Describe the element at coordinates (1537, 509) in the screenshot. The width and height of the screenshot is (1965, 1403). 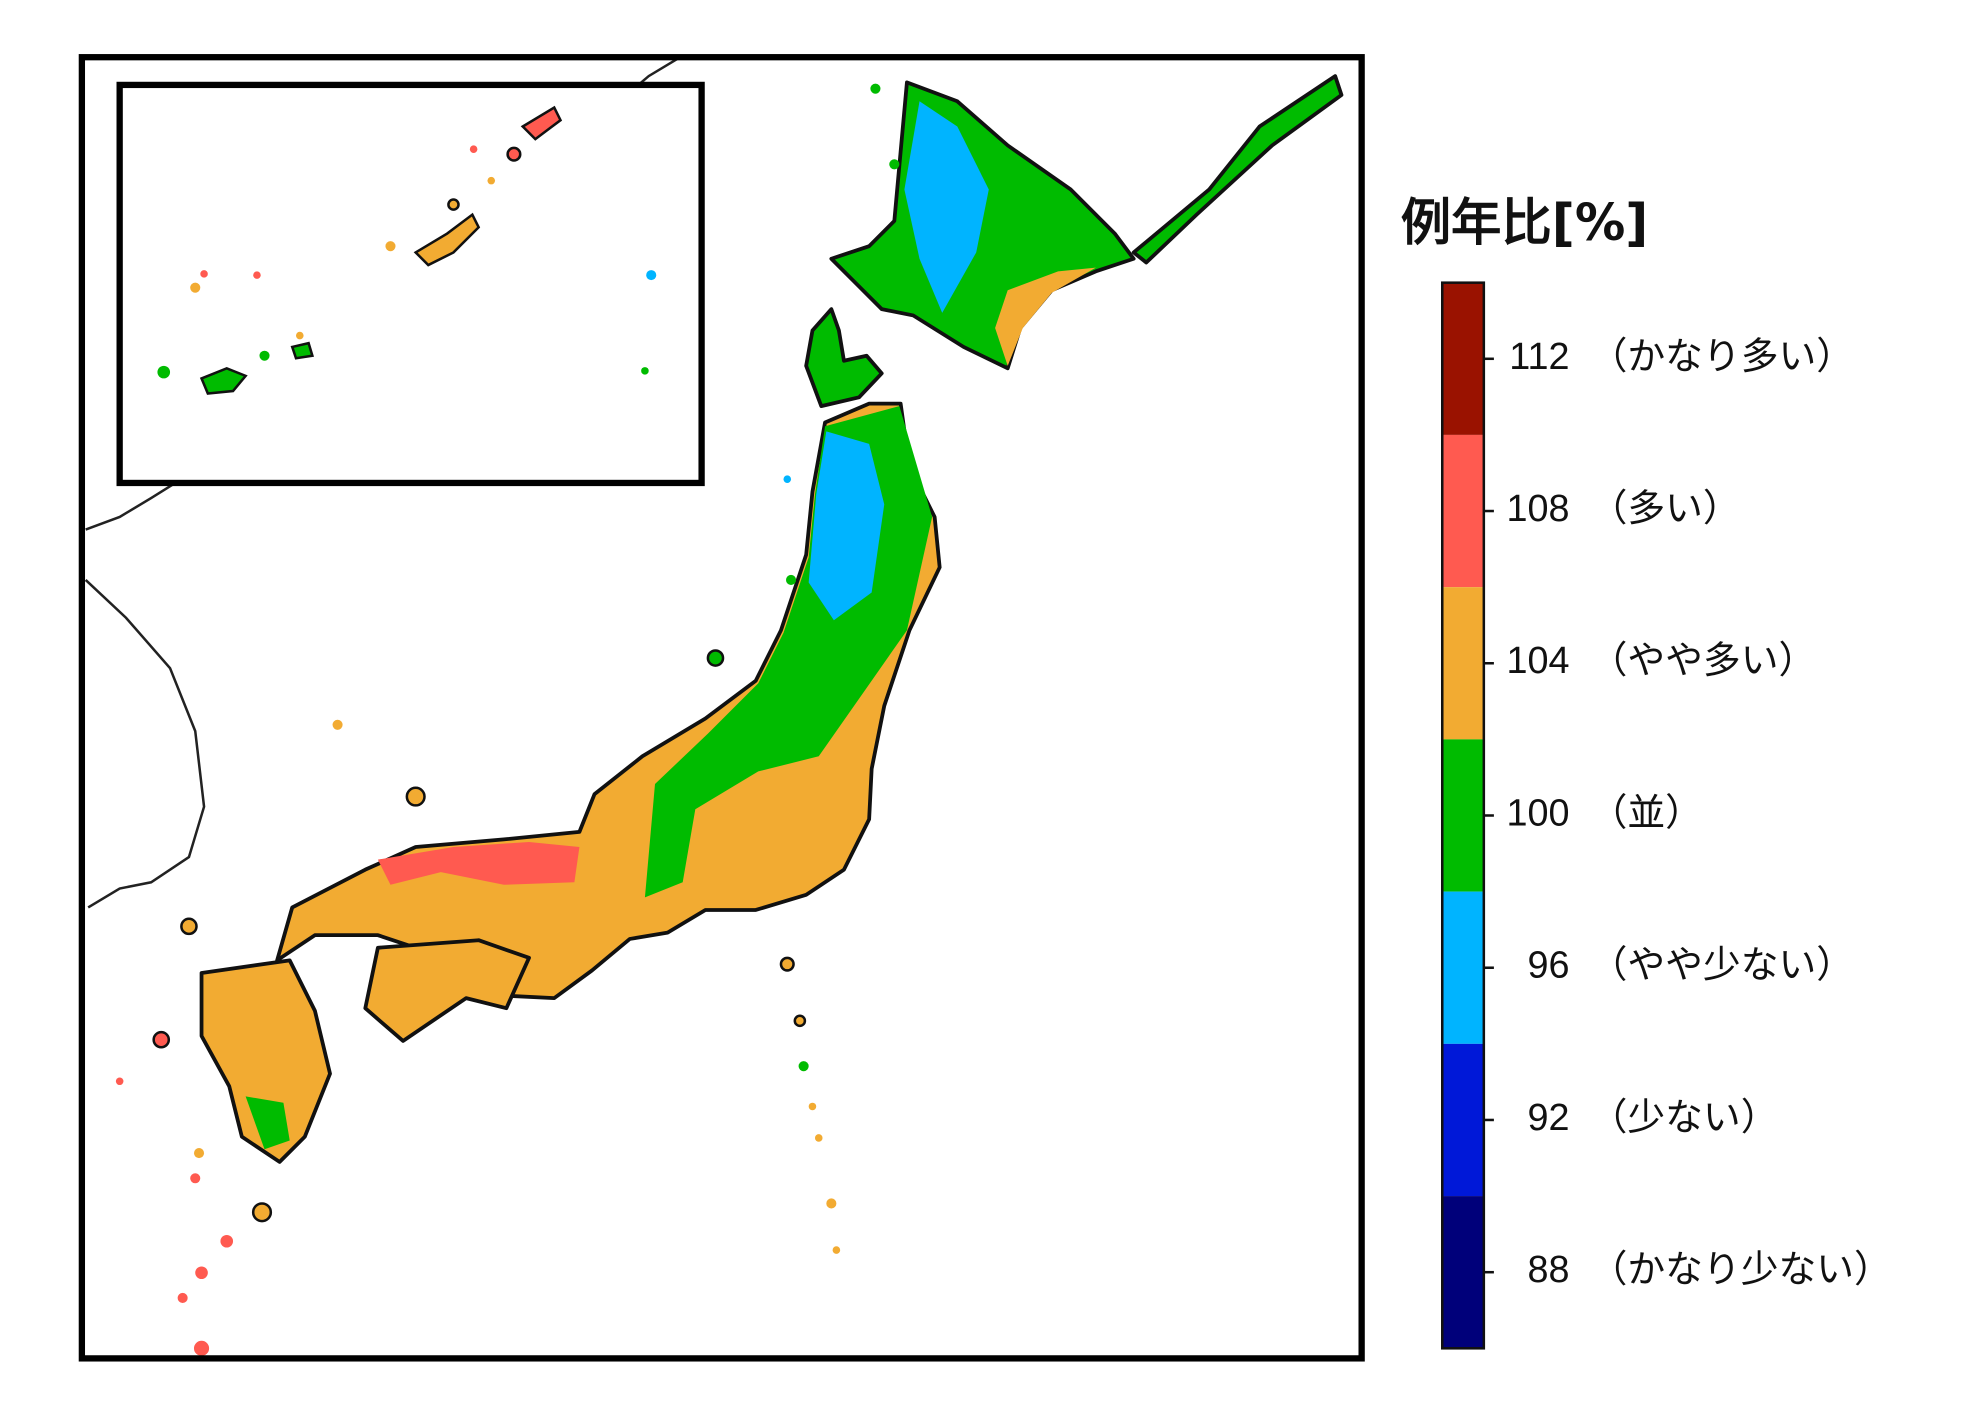
I see `legend-value: 108` at that location.